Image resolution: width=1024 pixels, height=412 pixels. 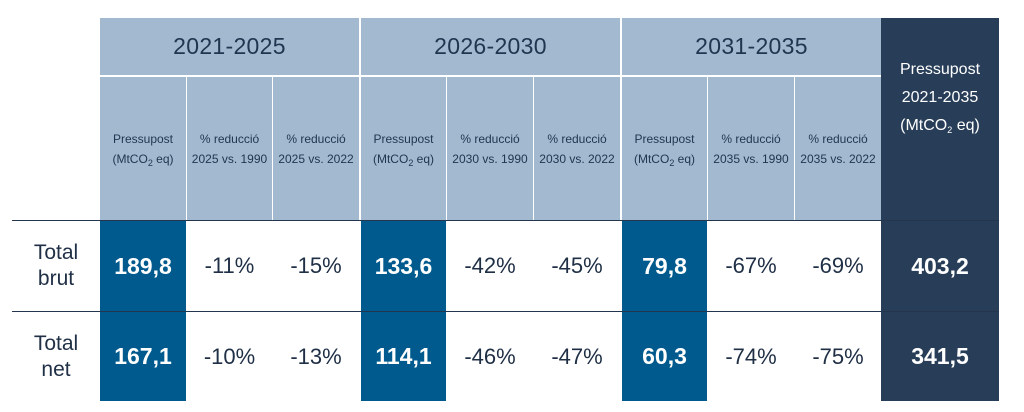 What do you see at coordinates (403, 265) in the screenshot?
I see `budget-value: 133,6` at bounding box center [403, 265].